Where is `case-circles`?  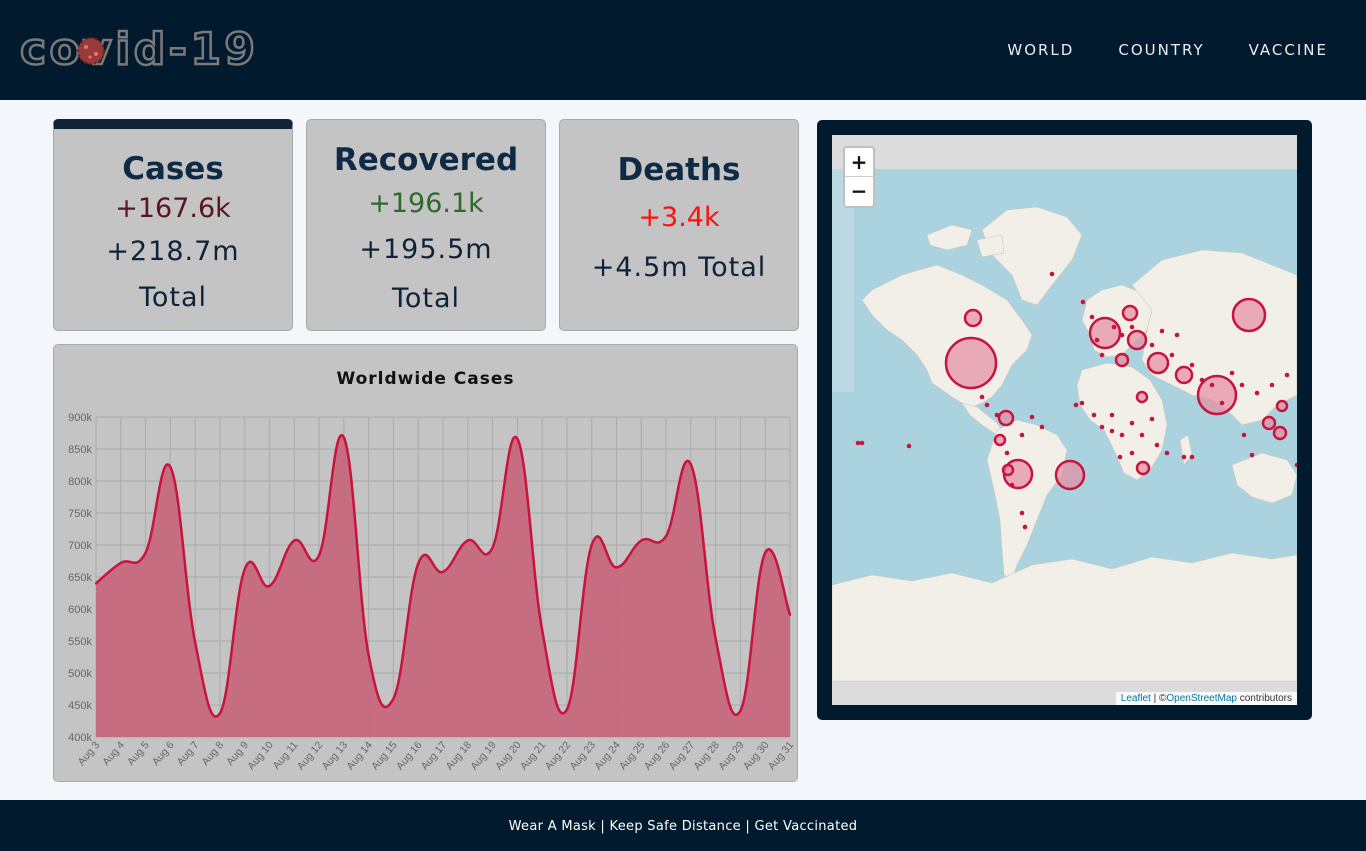
case-circles is located at coordinates (1076, 400).